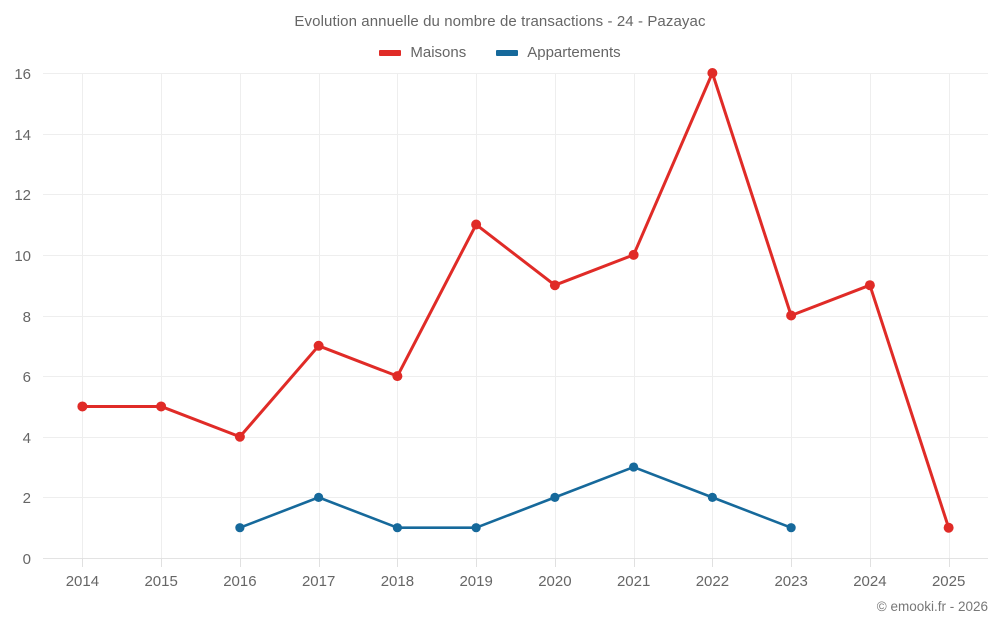 This screenshot has height=625, width=1000. I want to click on y-axis-ticks: 0 2 4 6 8 10 12 14 16, so click(22, 317).